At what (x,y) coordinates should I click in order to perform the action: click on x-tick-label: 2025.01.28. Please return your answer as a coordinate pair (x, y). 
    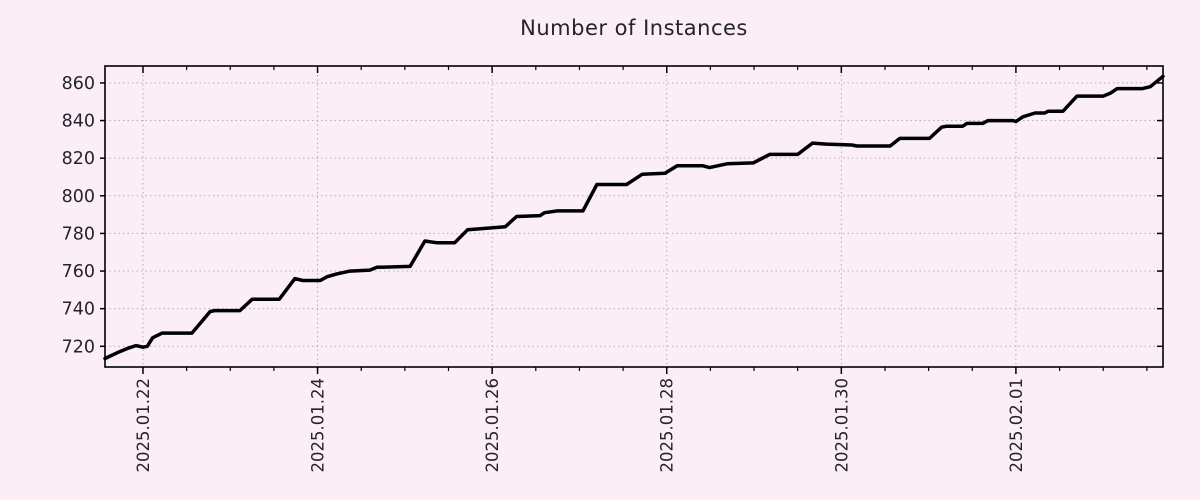
    Looking at the image, I should click on (667, 425).